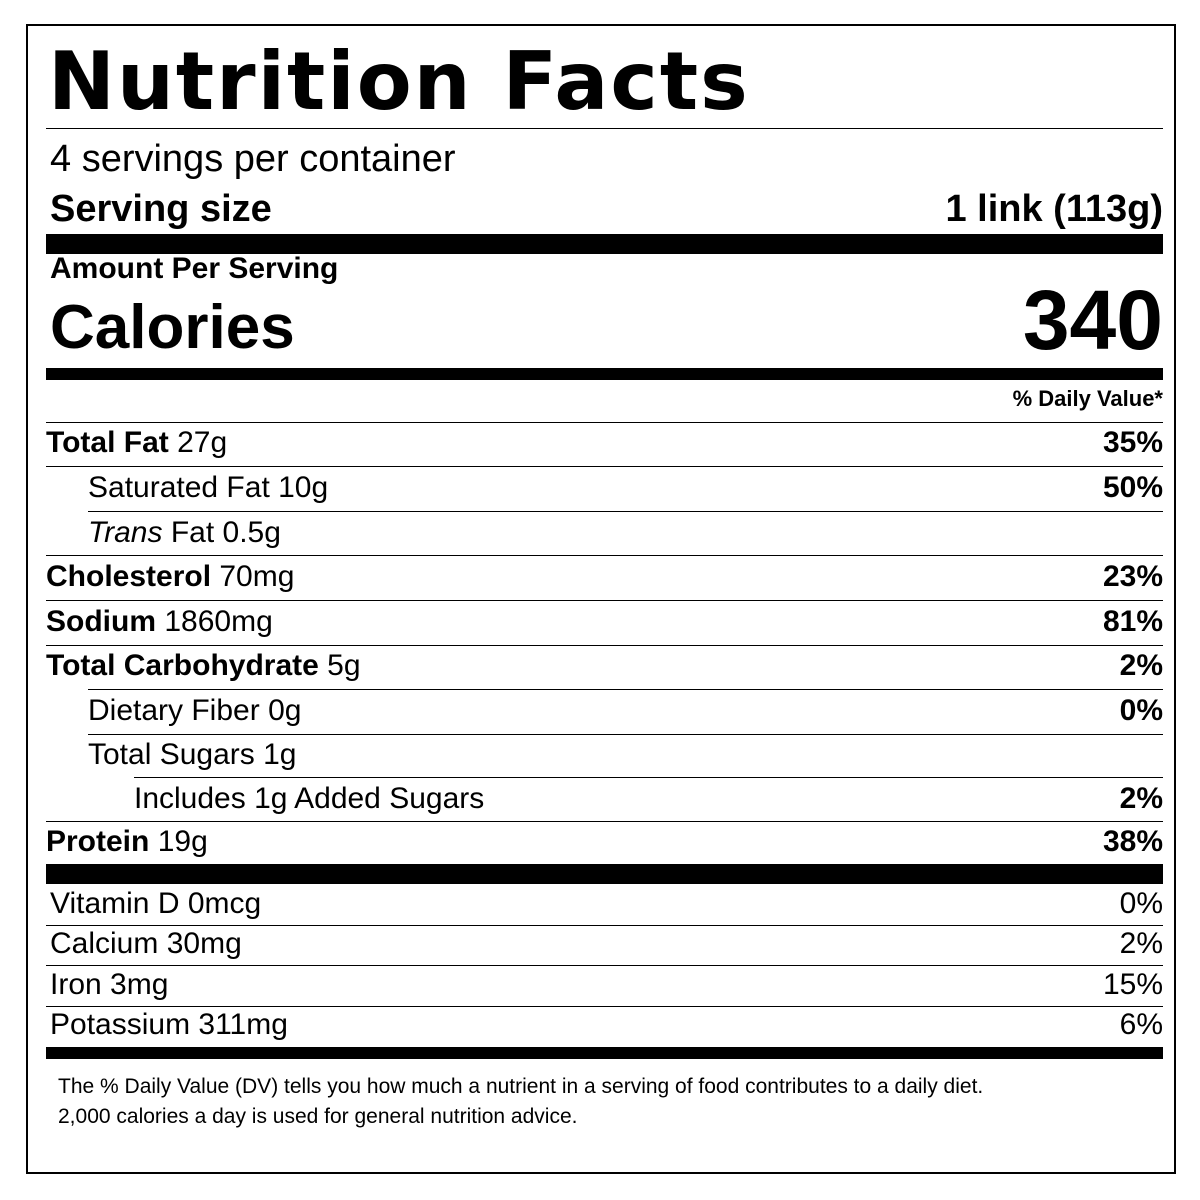 The height and width of the screenshot is (1200, 1200). What do you see at coordinates (285, 710) in the screenshot?
I see `nutrient-amount: 0g` at bounding box center [285, 710].